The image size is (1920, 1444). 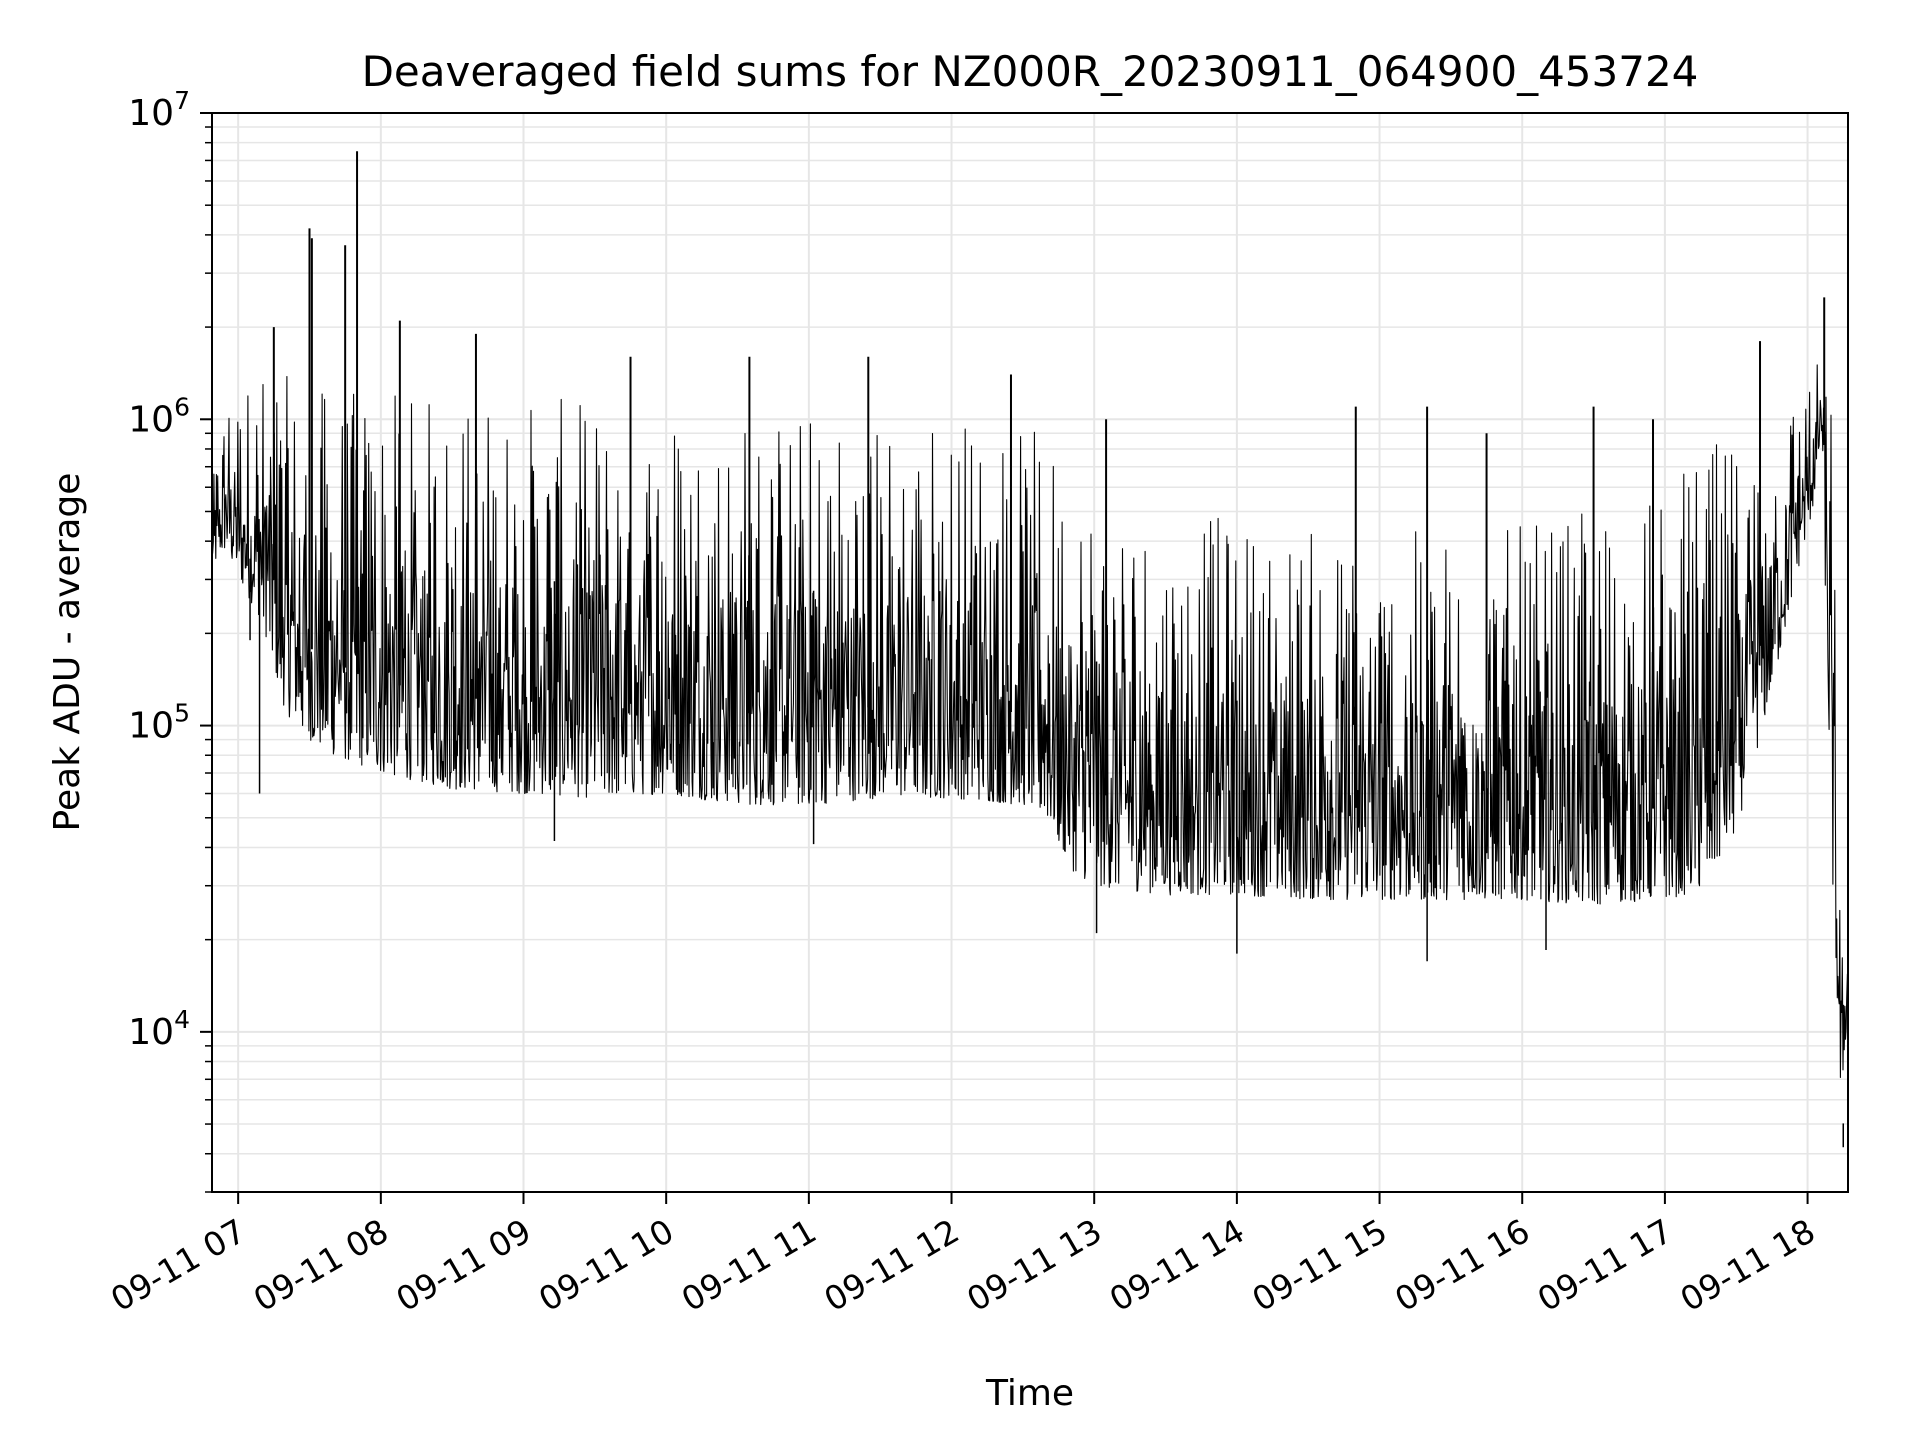 What do you see at coordinates (159, 416) in the screenshot?
I see `y-tick-label: 10⁶` at bounding box center [159, 416].